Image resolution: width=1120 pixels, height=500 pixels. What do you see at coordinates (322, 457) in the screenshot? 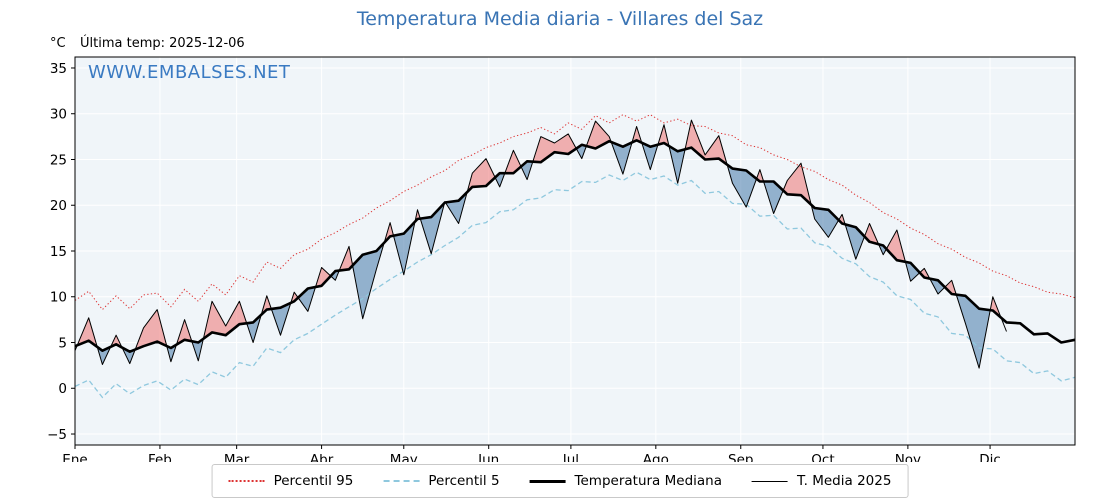
I see `x-tick-label: Abr` at bounding box center [322, 457].